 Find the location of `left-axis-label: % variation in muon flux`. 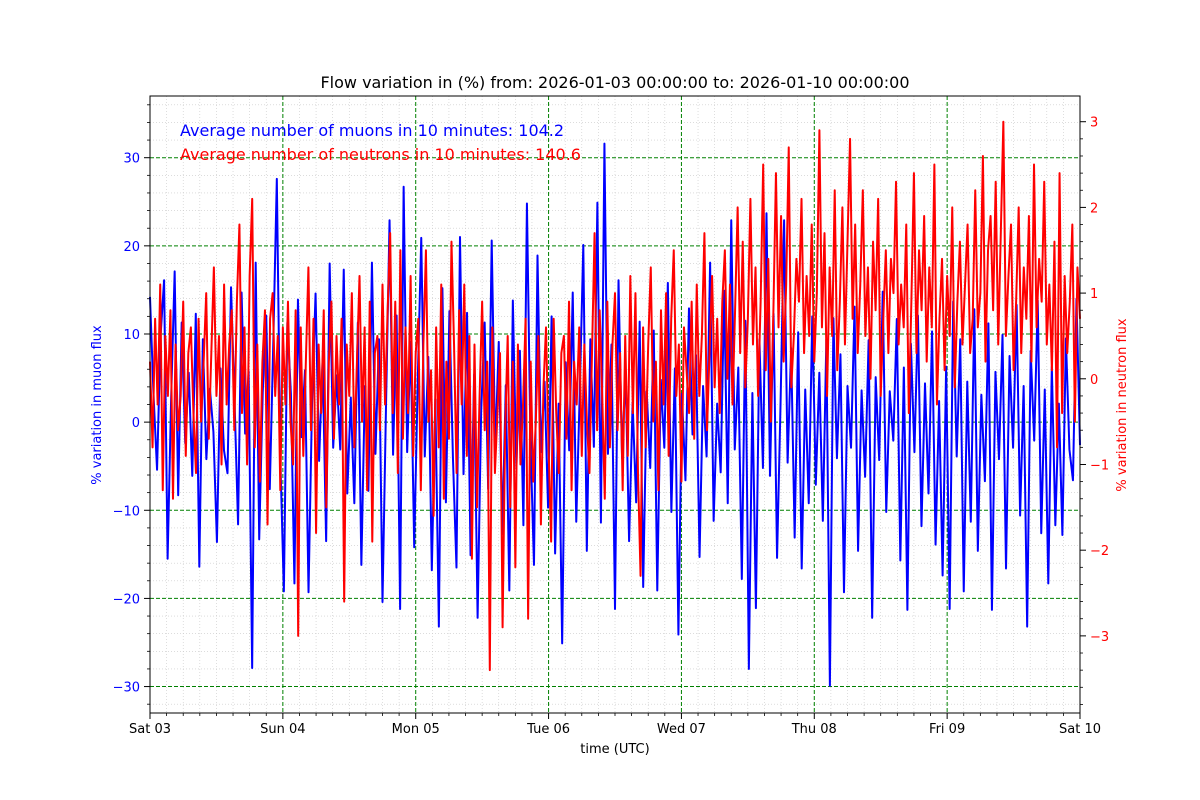

left-axis-label: % variation in muon flux is located at coordinates (97, 405).